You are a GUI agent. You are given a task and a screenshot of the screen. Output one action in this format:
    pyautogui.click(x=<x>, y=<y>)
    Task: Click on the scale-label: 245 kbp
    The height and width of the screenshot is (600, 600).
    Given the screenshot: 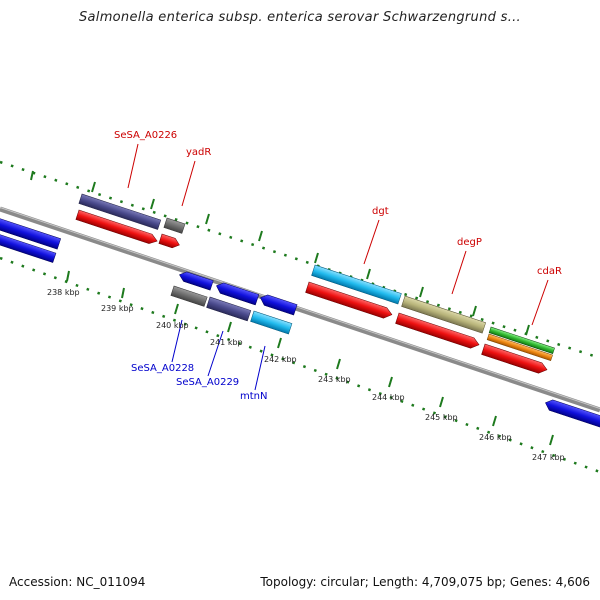 What is the action you would take?
    pyautogui.click(x=441, y=417)
    